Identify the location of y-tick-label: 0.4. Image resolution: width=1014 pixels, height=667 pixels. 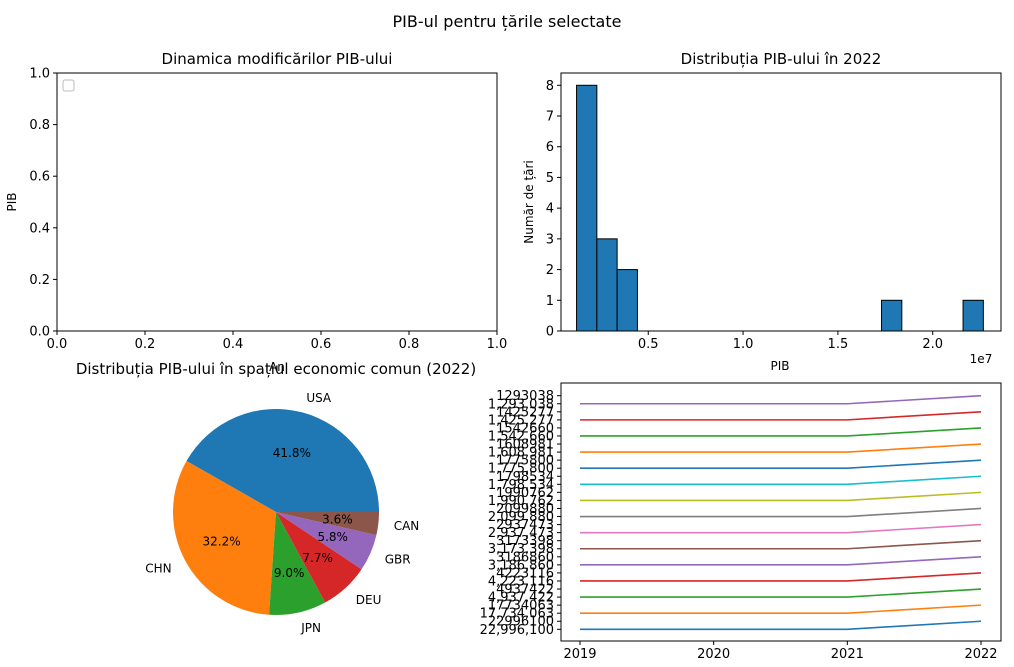
(39, 228).